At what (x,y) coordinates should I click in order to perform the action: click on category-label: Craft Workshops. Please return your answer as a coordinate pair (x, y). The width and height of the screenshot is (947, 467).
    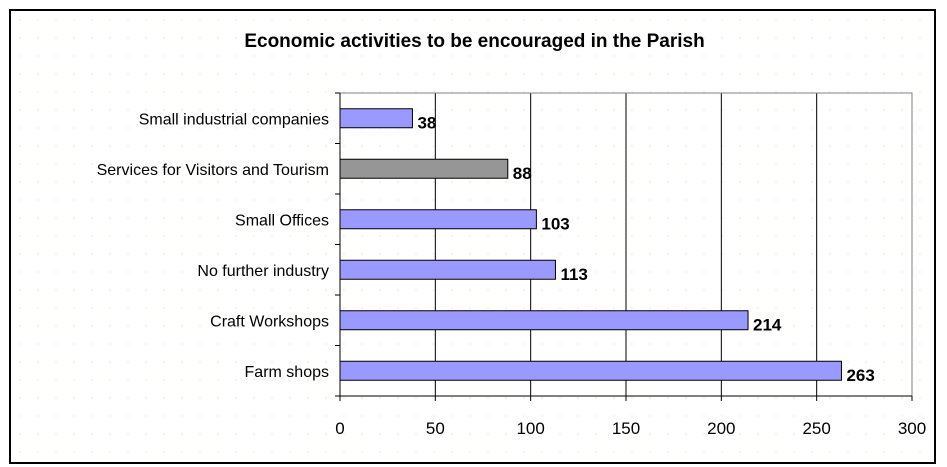
    Looking at the image, I should click on (269, 321).